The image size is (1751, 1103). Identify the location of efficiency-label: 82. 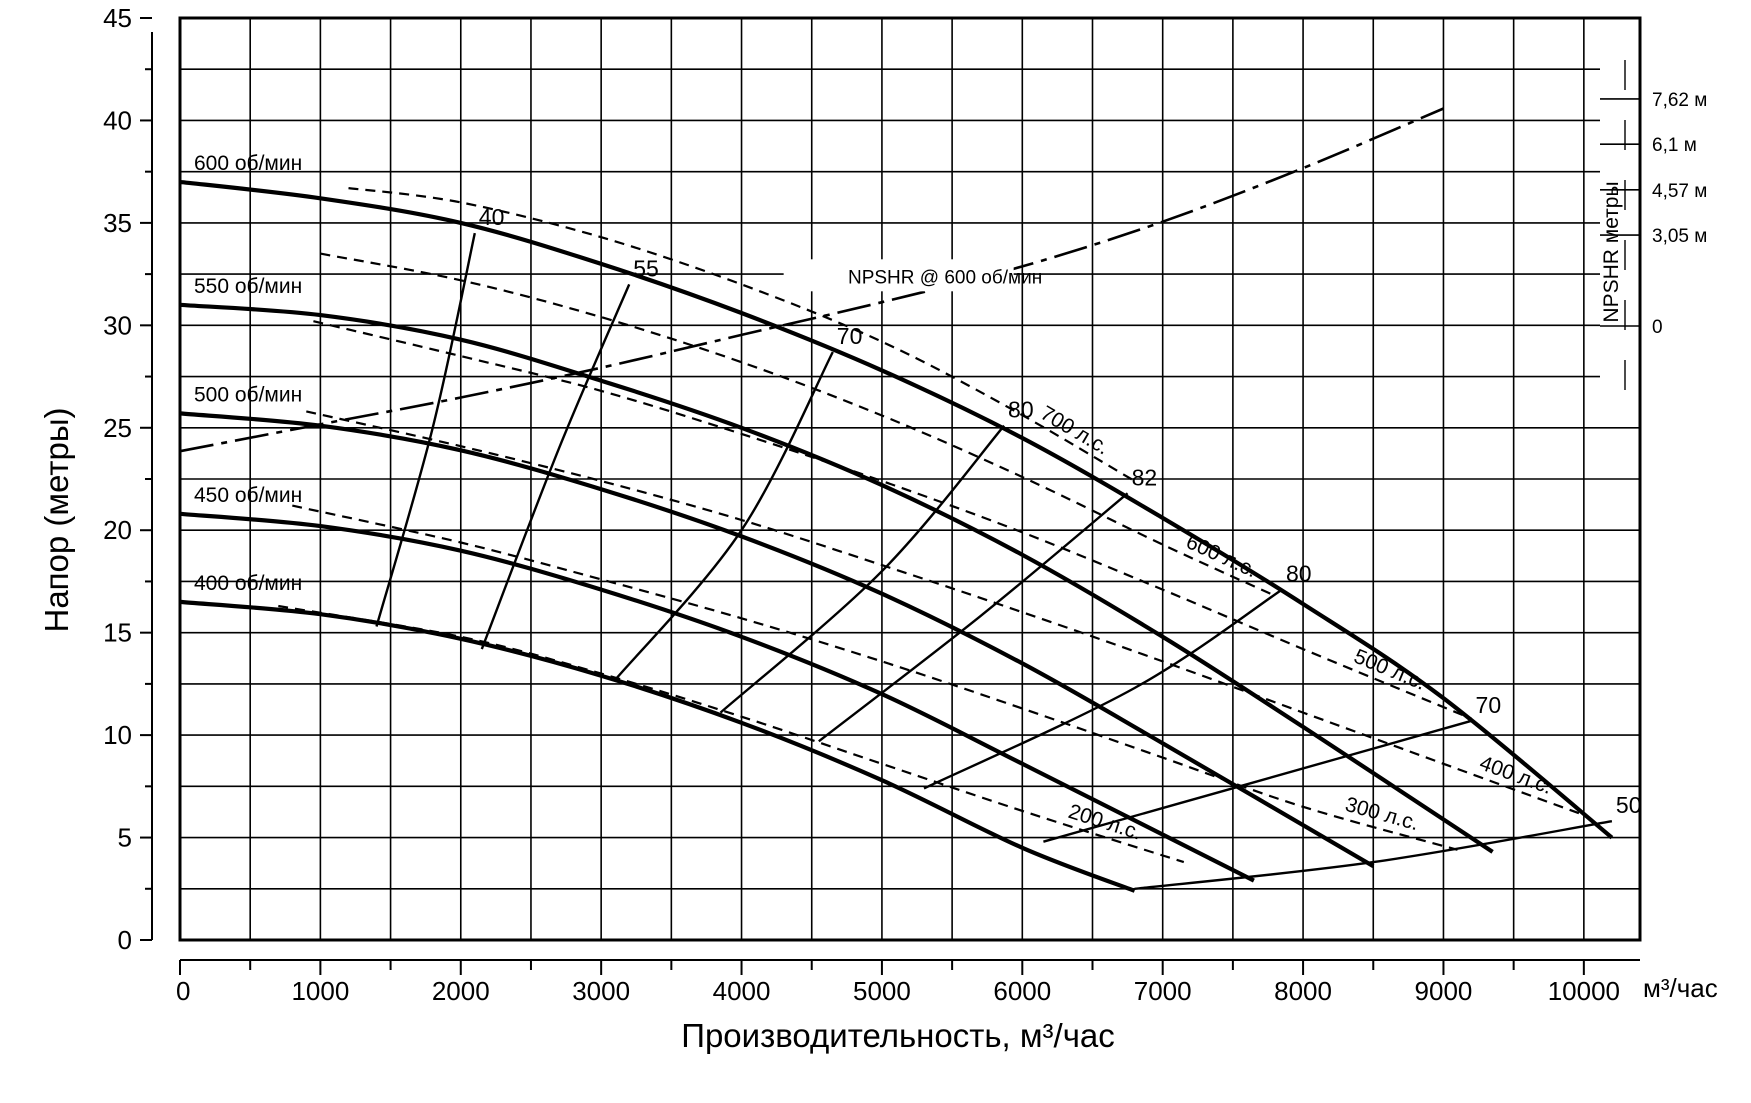
(1145, 477).